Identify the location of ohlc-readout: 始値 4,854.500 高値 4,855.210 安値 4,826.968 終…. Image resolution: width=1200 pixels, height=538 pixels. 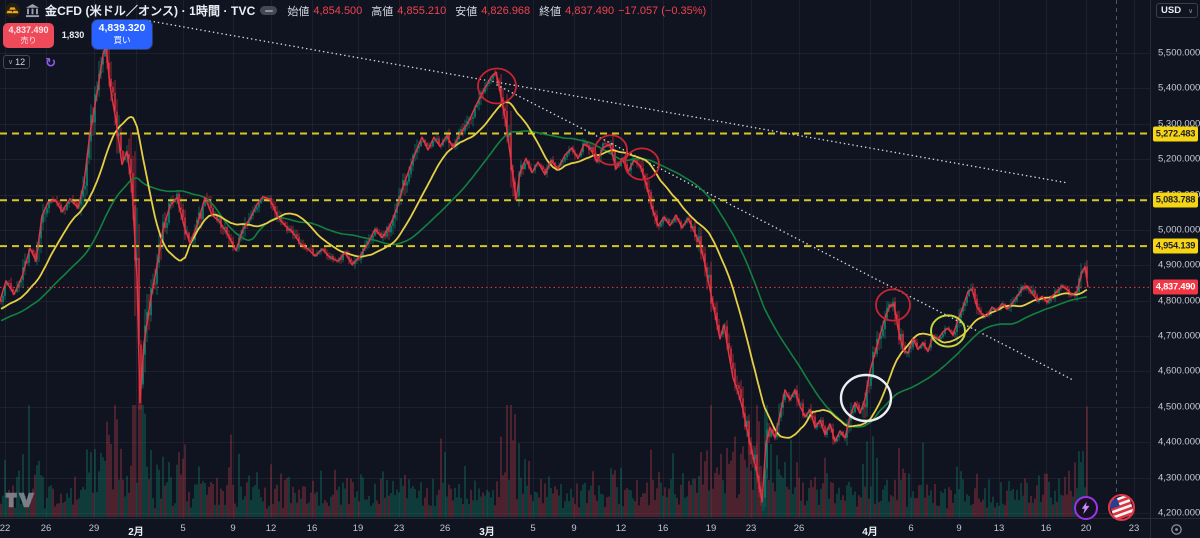
(494, 11).